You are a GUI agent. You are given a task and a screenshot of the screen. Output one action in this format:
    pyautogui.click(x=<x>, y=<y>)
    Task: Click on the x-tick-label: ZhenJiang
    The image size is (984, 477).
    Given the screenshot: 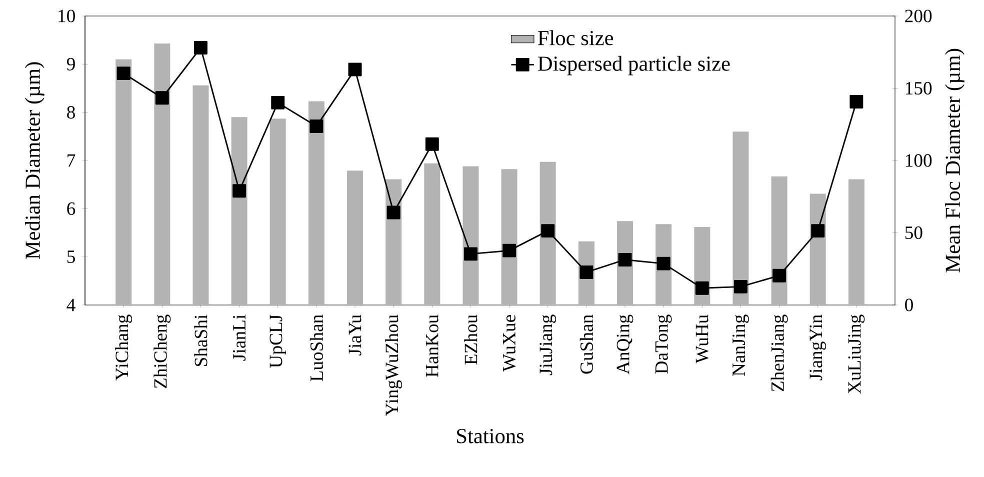 What is the action you would take?
    pyautogui.click(x=779, y=353)
    